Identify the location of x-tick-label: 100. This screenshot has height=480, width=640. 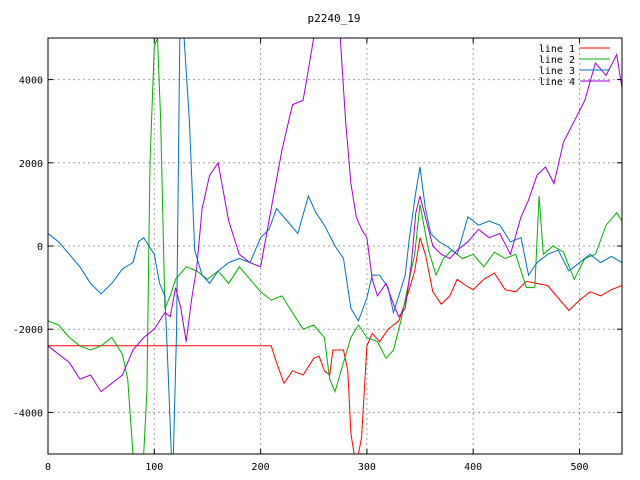
(154, 467).